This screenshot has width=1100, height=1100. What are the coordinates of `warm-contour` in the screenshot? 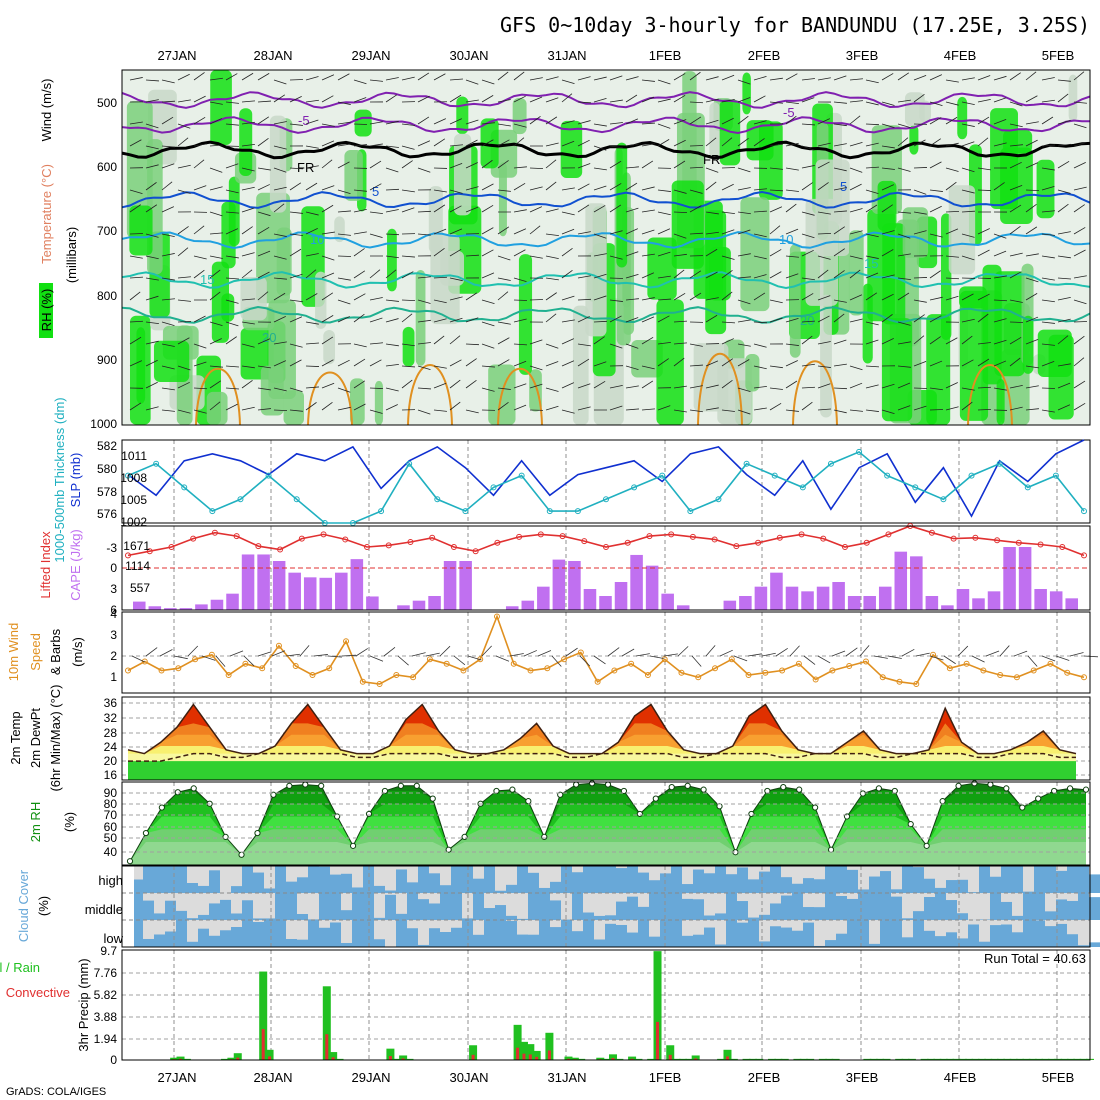 It's located at (720, 389).